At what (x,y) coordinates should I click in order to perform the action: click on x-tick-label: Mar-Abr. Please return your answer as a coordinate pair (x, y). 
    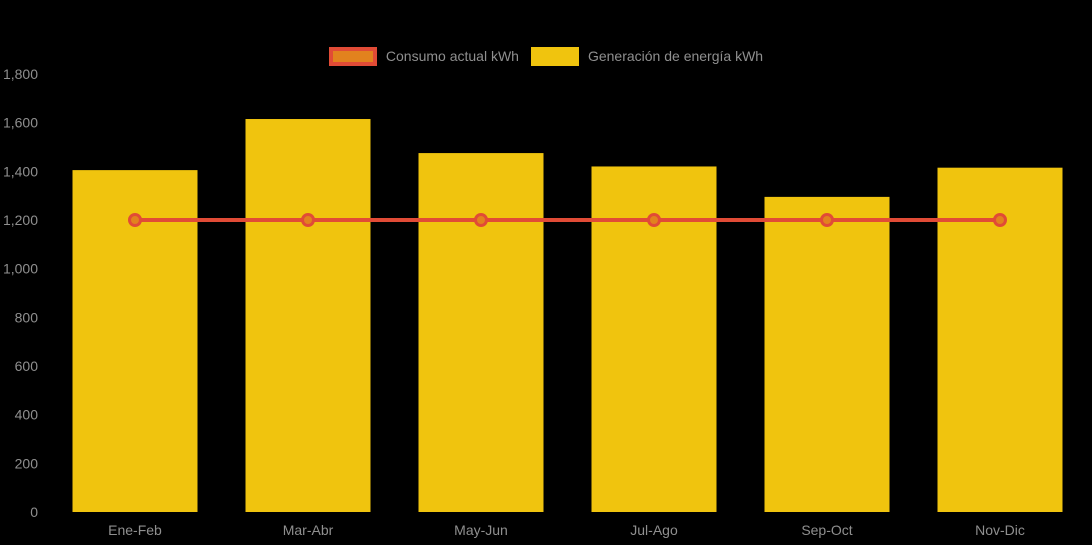
    Looking at the image, I should click on (308, 530).